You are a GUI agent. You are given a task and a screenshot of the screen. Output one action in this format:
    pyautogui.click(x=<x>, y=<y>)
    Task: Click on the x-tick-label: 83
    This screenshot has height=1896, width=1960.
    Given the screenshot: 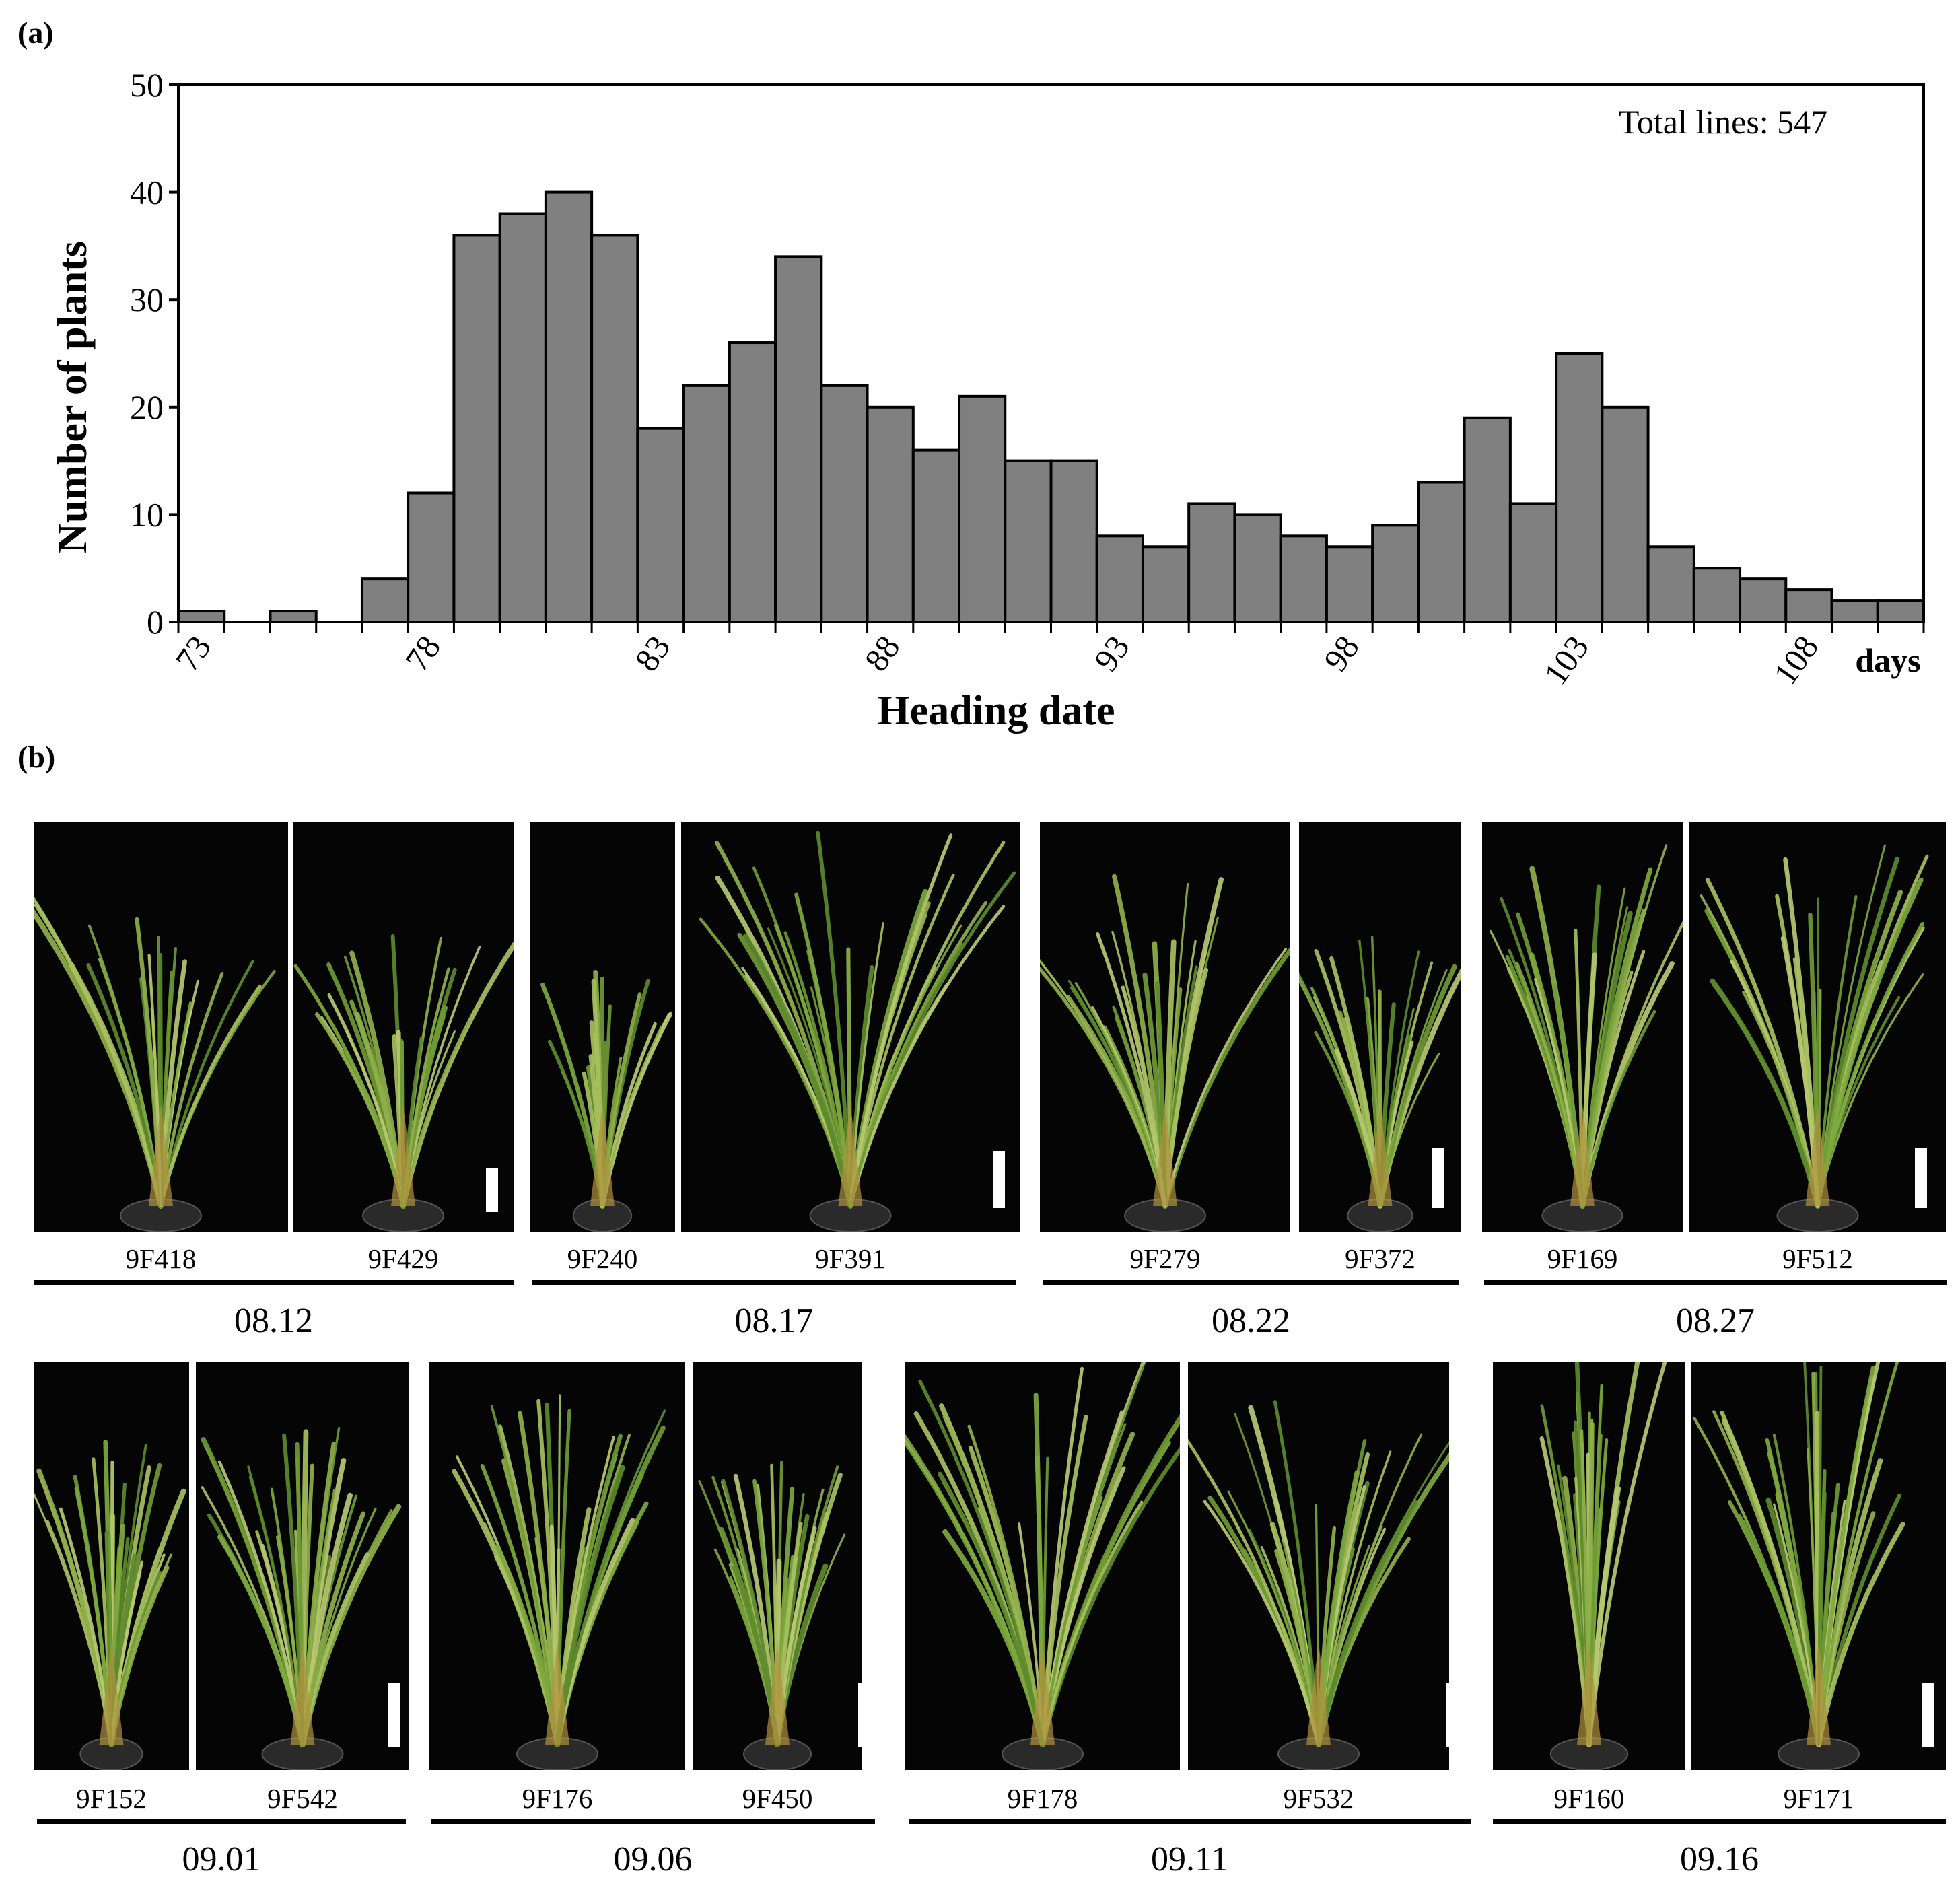 What is the action you would take?
    pyautogui.click(x=653, y=653)
    